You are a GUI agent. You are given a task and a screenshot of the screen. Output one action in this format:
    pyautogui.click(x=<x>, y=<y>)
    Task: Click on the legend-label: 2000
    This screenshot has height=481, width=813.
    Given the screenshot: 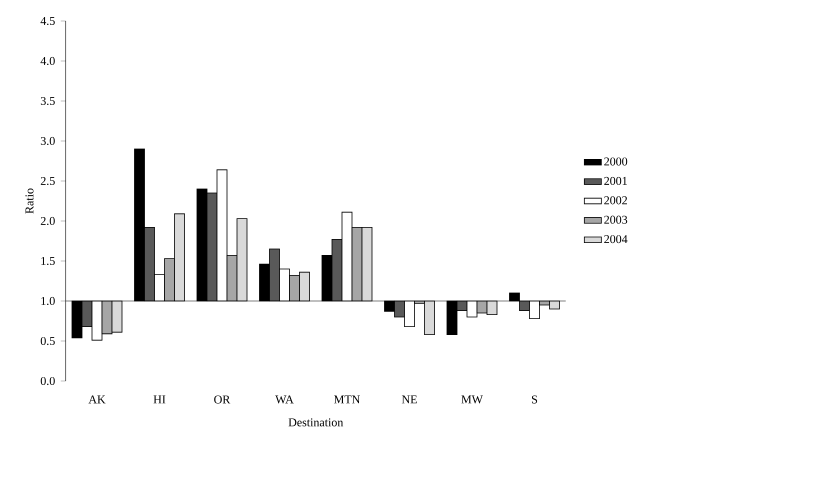 What is the action you would take?
    pyautogui.click(x=616, y=161)
    